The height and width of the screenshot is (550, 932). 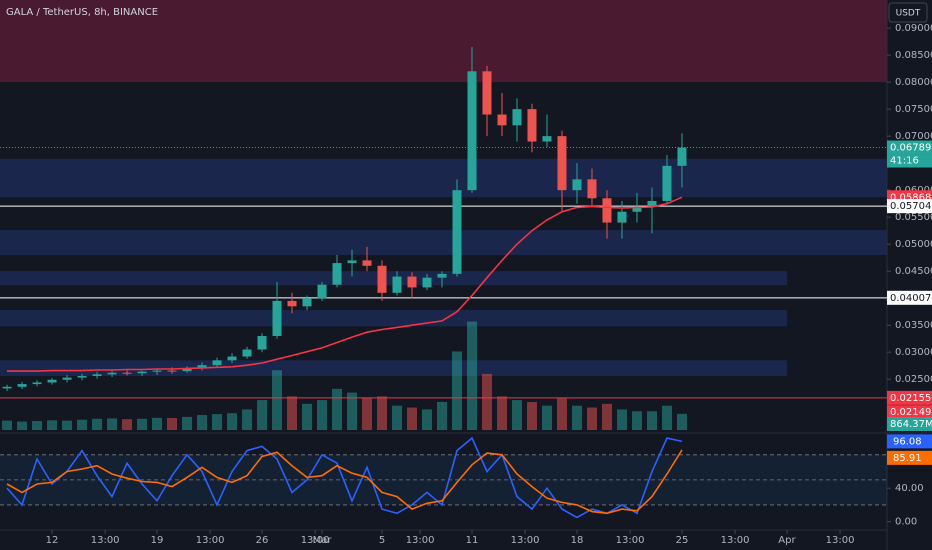 What do you see at coordinates (906, 522) in the screenshot?
I see `y2-tick-label: 0.00` at bounding box center [906, 522].